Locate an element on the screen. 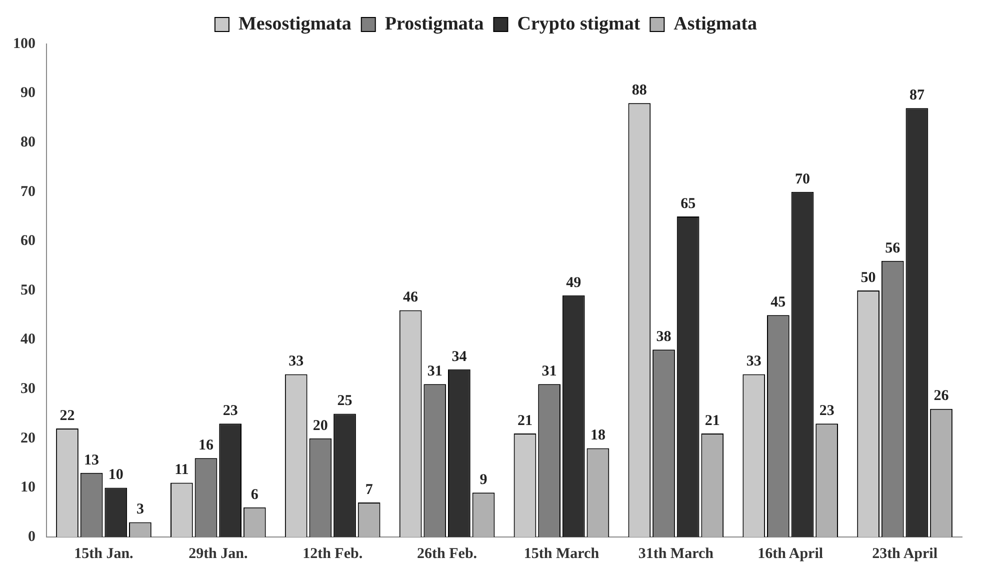 The width and height of the screenshot is (982, 581). data-label: 56 is located at coordinates (893, 248).